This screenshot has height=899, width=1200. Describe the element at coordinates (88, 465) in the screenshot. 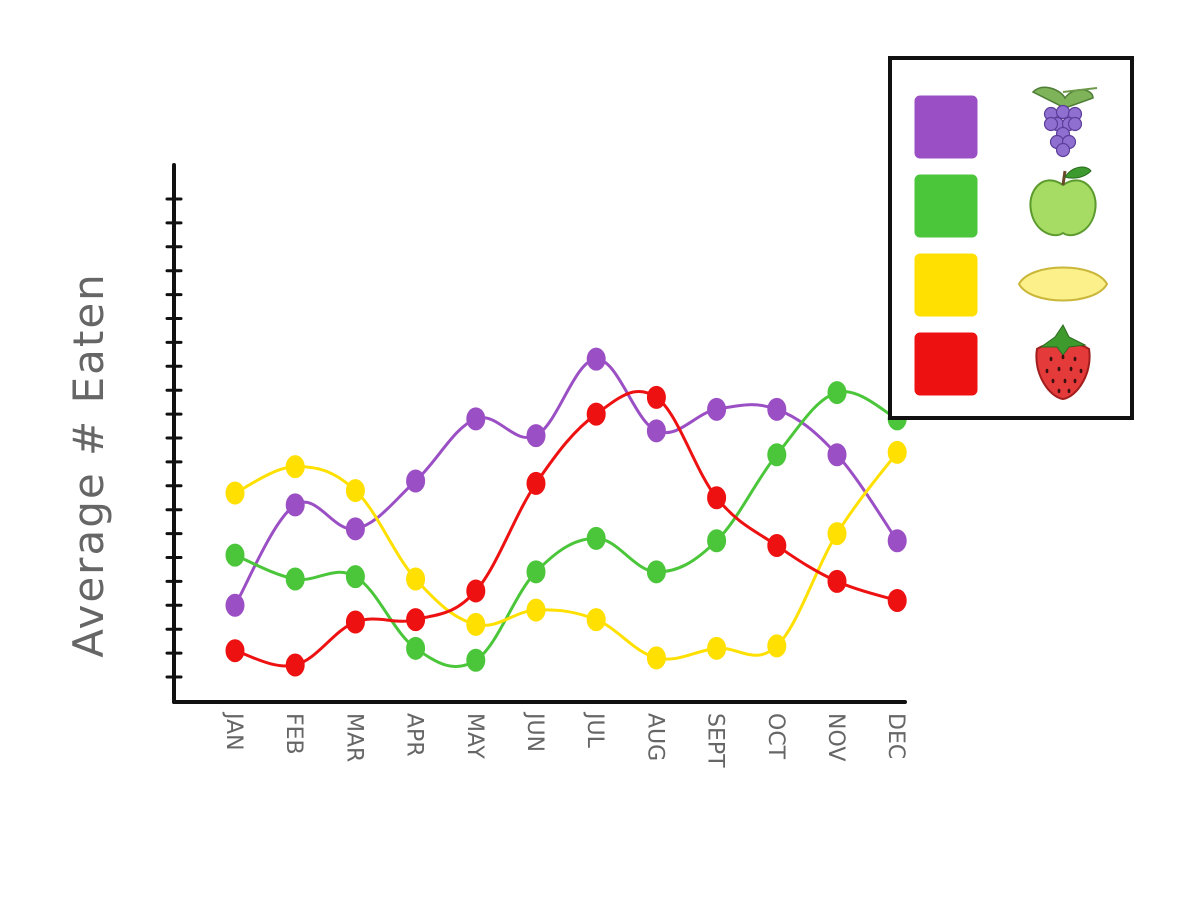

I see `y-axis-title-group: Average # Eaten` at that location.